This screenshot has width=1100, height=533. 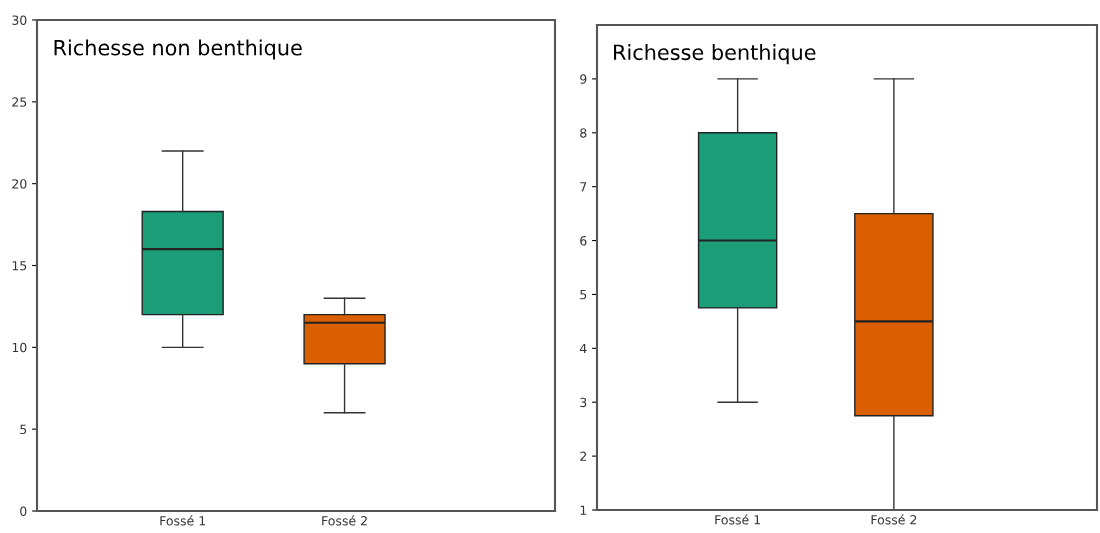 I want to click on y-tick-label: 15, so click(x=19, y=266).